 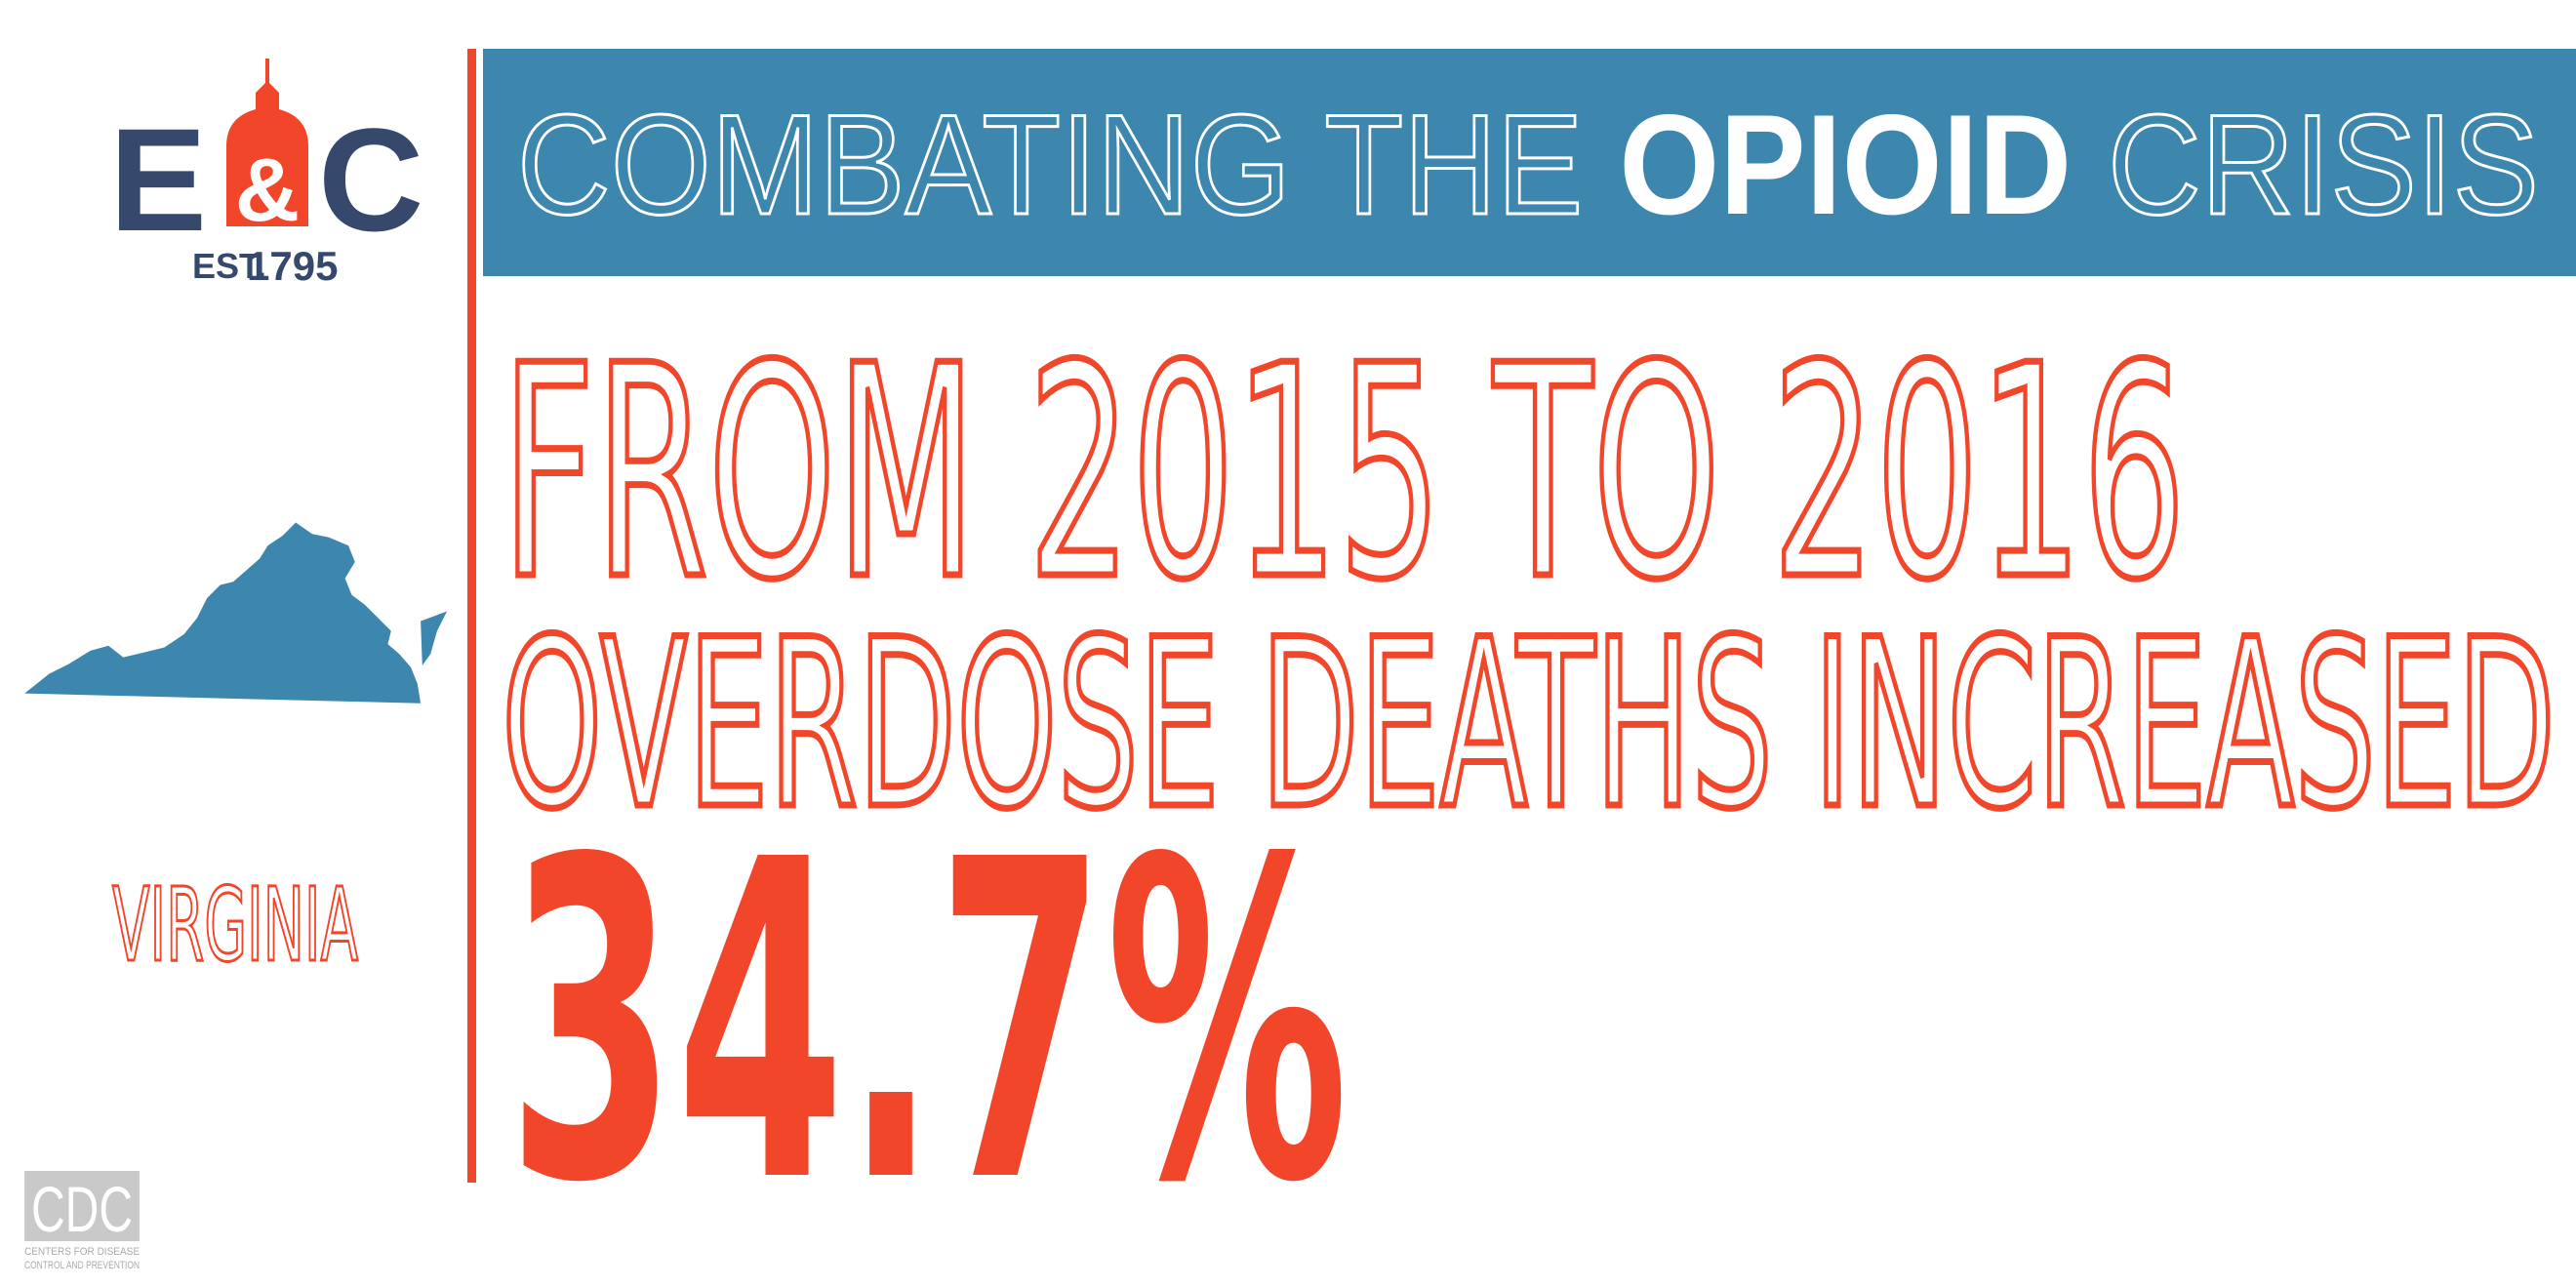 I want to click on divider, so click(x=471, y=616).